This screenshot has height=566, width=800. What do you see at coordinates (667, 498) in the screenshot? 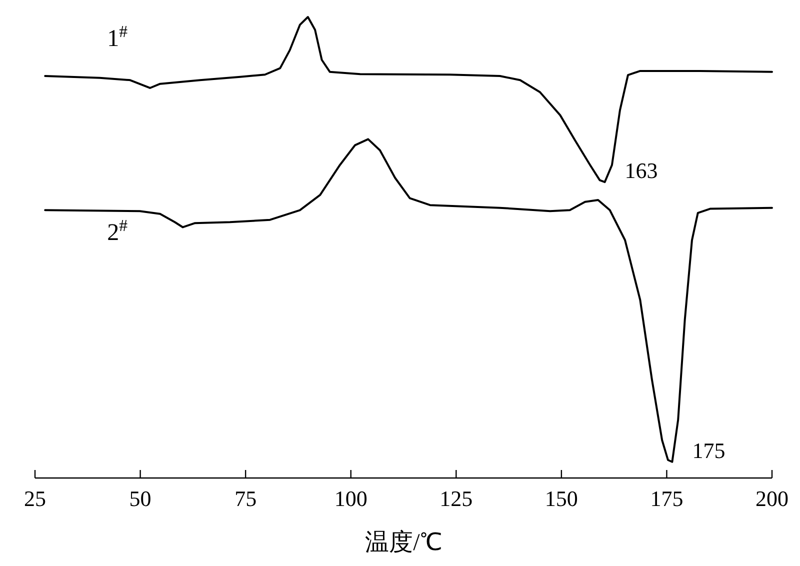
I see `x-tick-label: 175` at bounding box center [667, 498].